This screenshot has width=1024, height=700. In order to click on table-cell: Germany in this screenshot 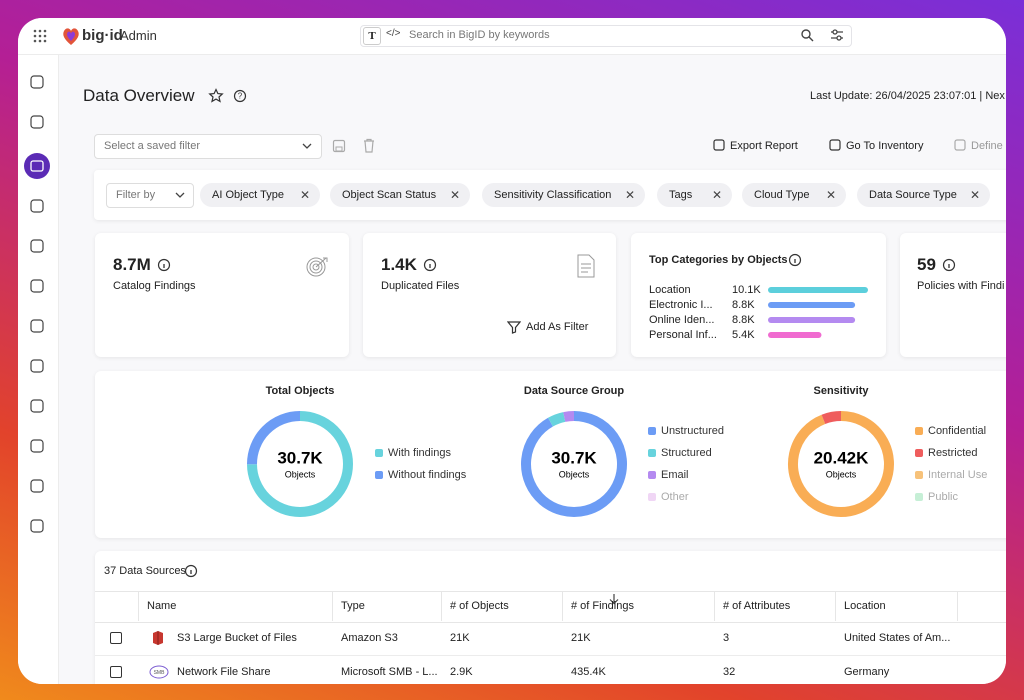, I will do `click(867, 672)`.